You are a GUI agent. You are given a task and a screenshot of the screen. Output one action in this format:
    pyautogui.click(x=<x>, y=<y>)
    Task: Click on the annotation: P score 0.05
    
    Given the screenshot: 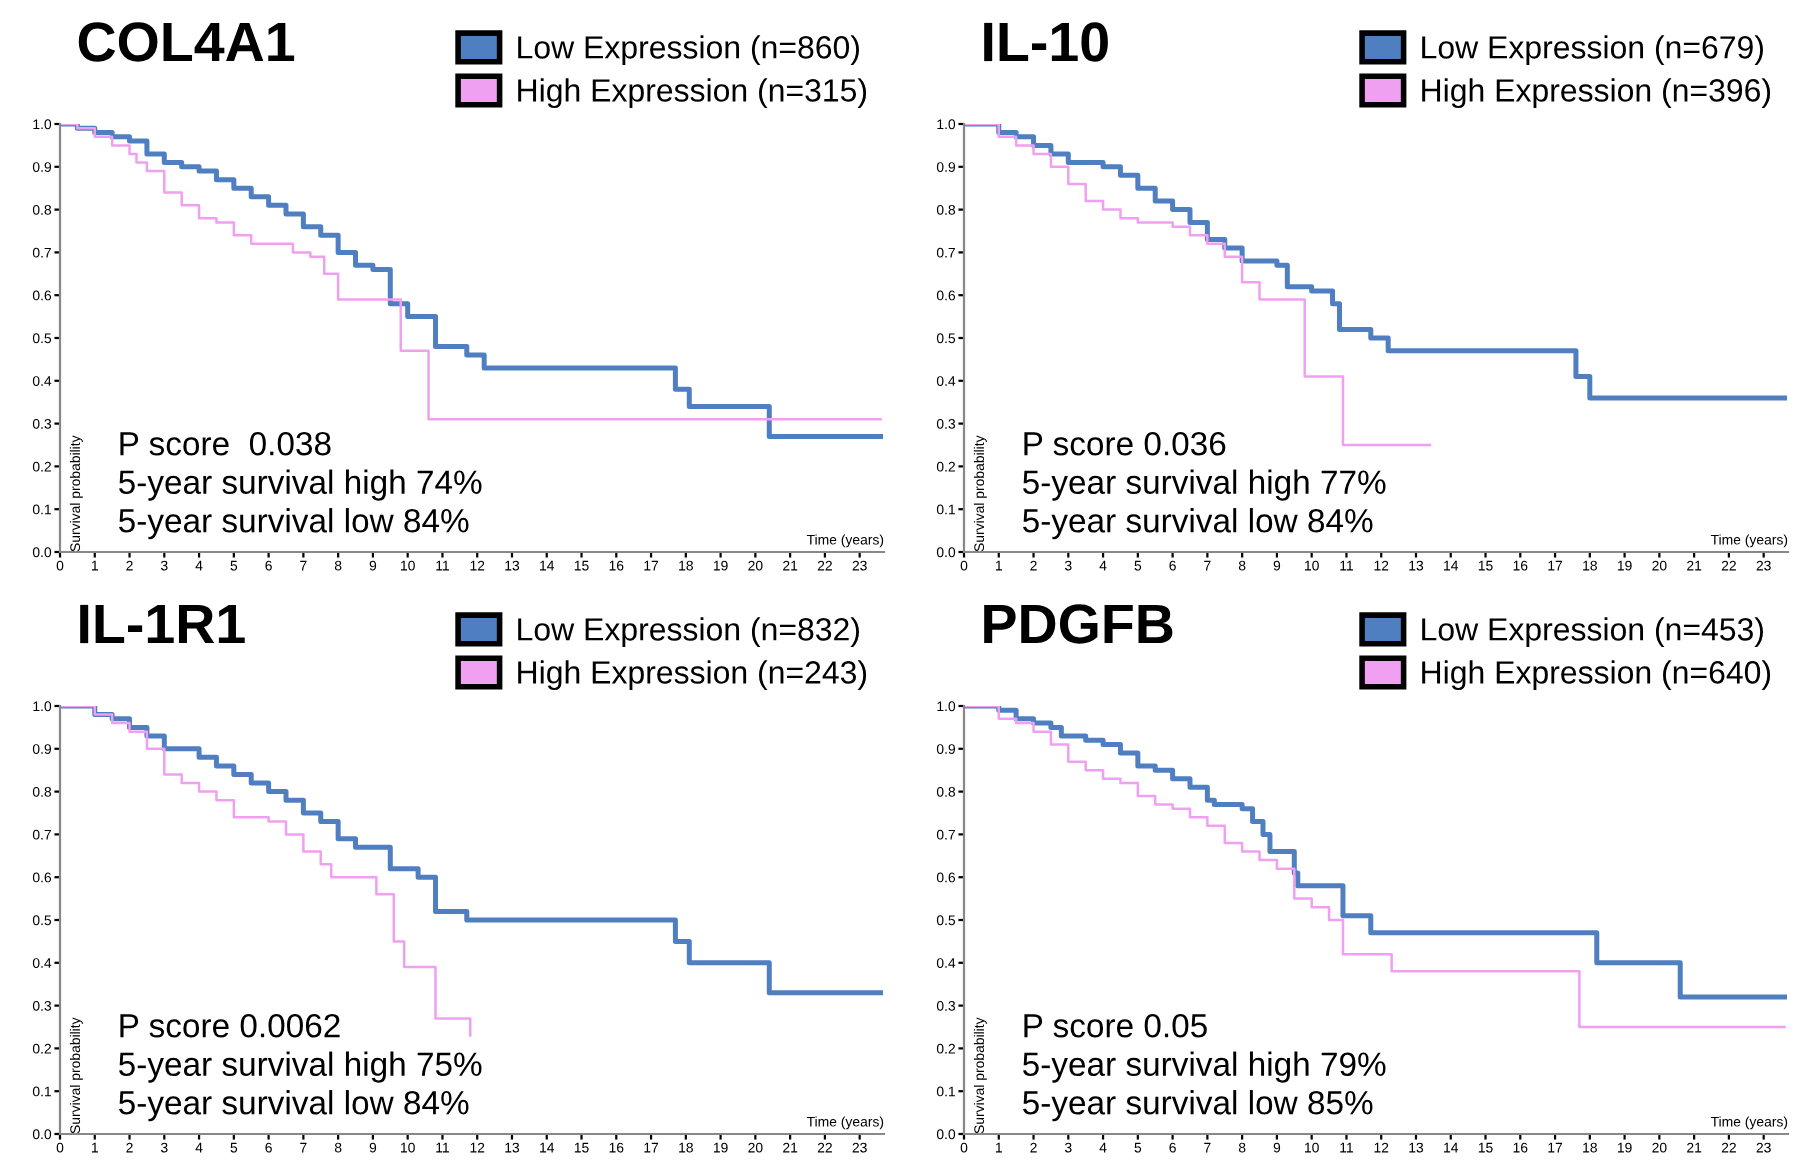 What is the action you would take?
    pyautogui.click(x=1115, y=1025)
    